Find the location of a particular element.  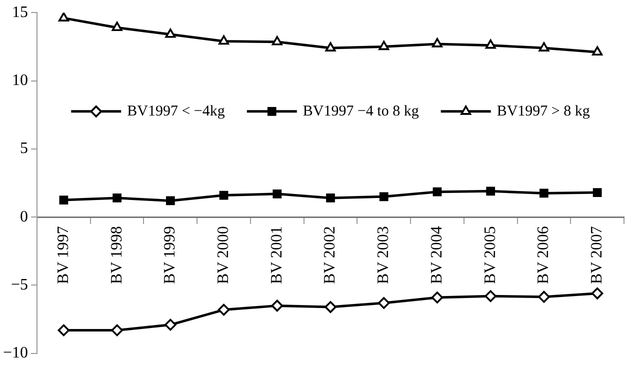

x-tick-label: BV 2002 is located at coordinates (330, 255).